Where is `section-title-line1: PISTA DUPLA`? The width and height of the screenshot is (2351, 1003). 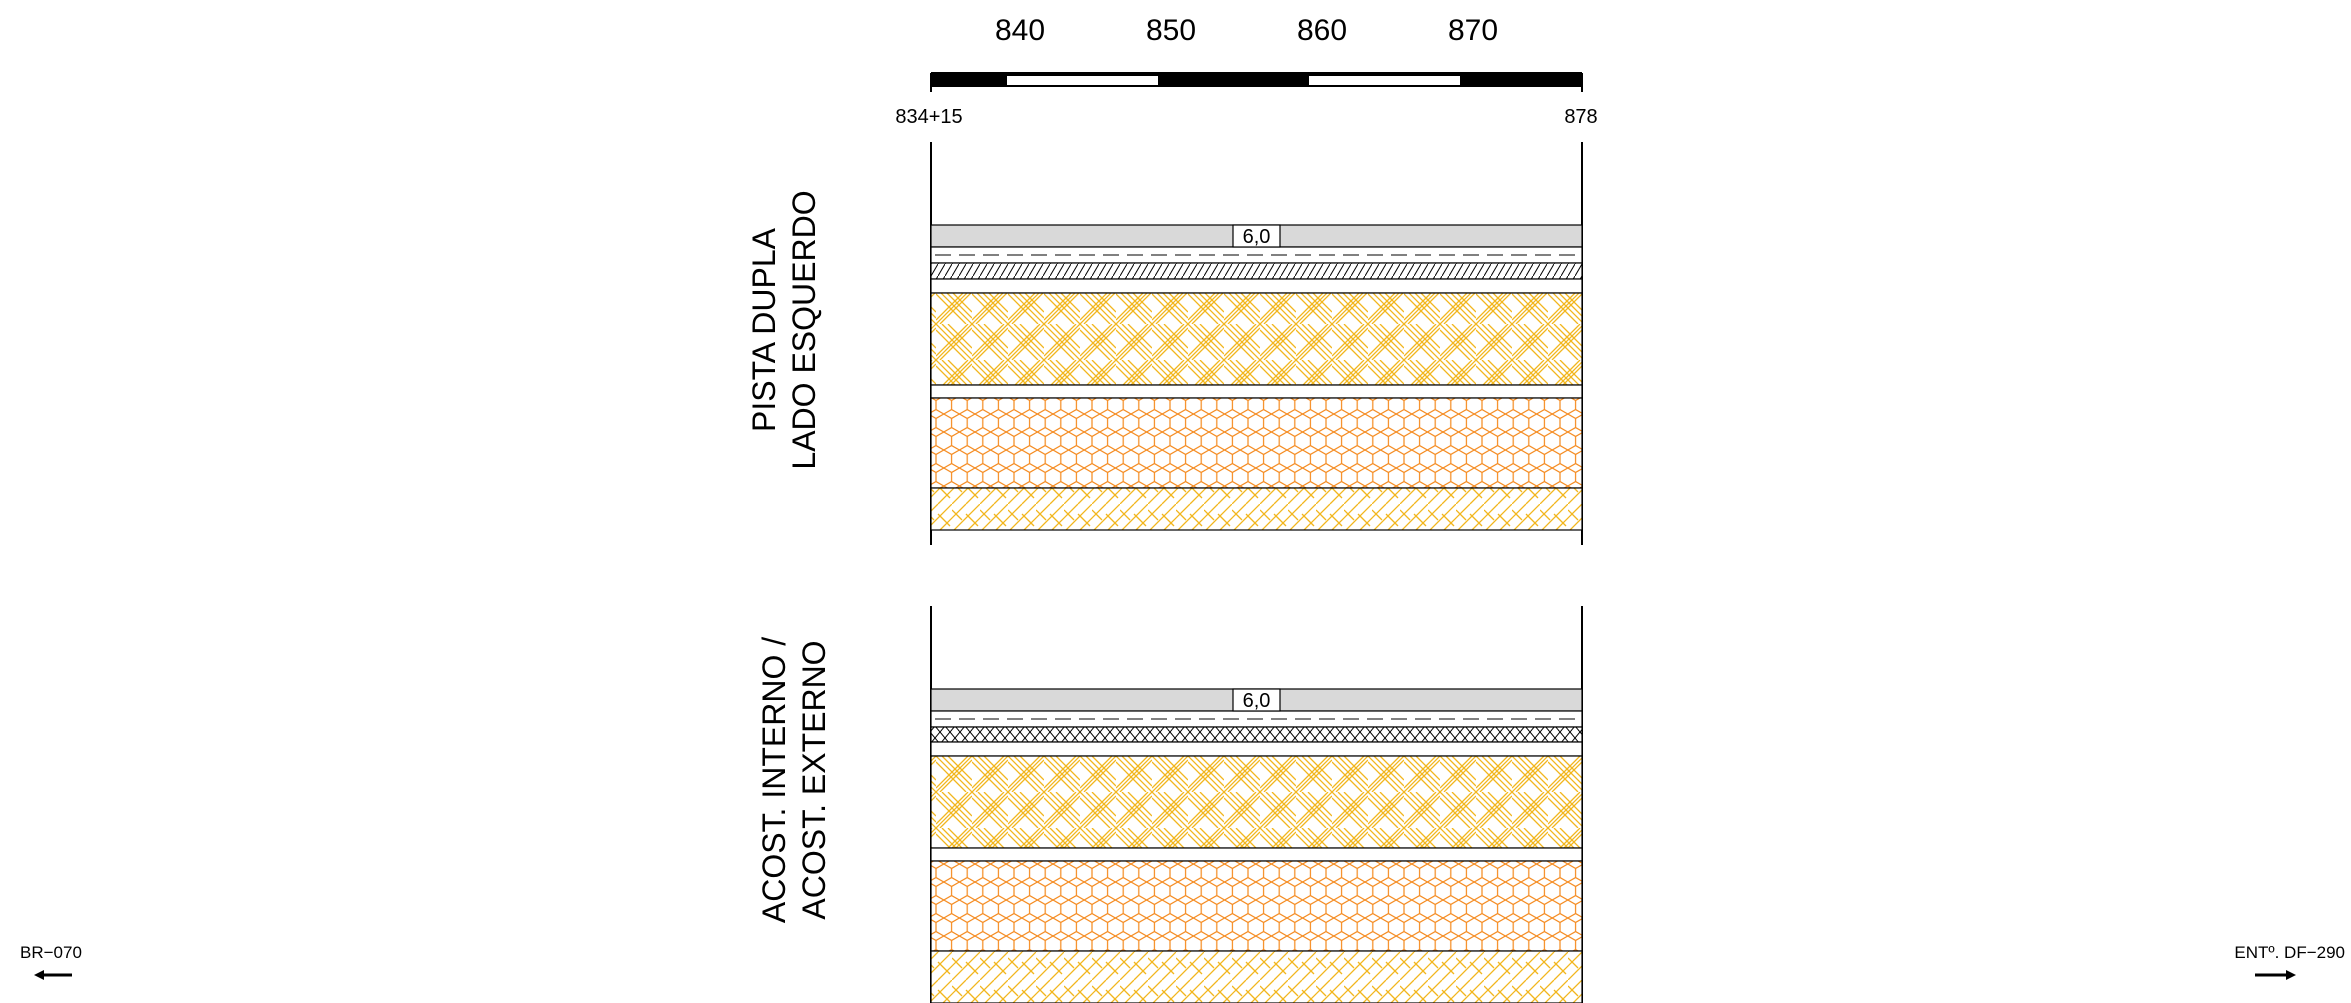
section-title-line1: PISTA DUPLA is located at coordinates (764, 329).